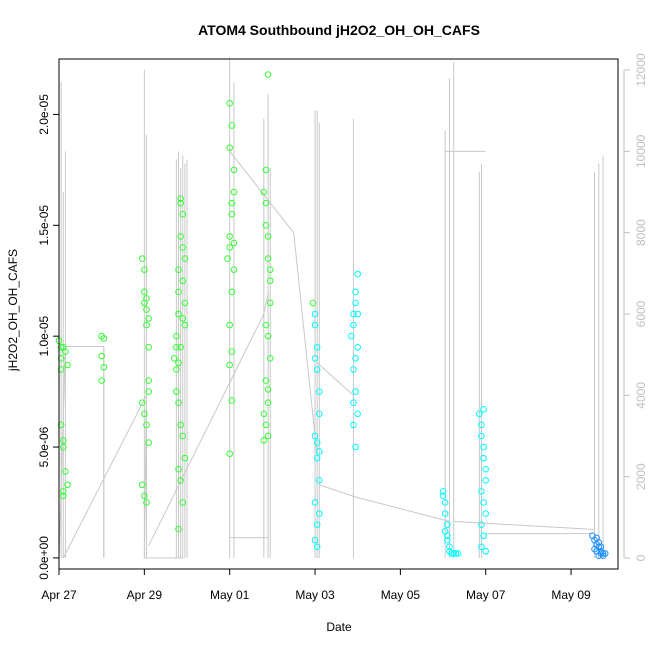 The width and height of the screenshot is (650, 650). What do you see at coordinates (339, 627) in the screenshot?
I see `x-axis-label: Date` at bounding box center [339, 627].